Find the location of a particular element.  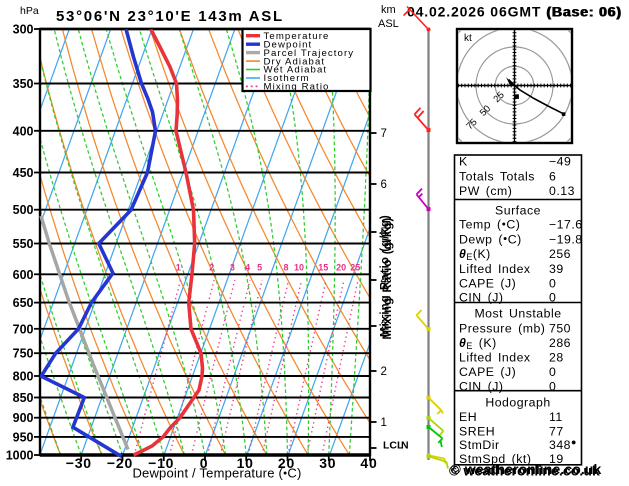

svg-text: 348● is located at coordinates (563, 444).